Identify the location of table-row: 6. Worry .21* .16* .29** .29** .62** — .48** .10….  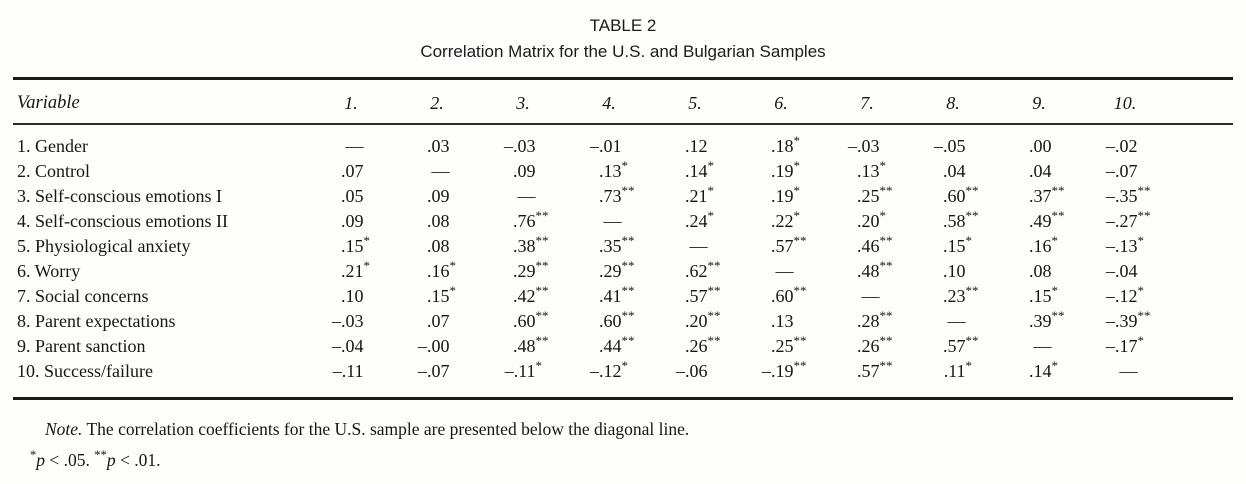
(623, 271).